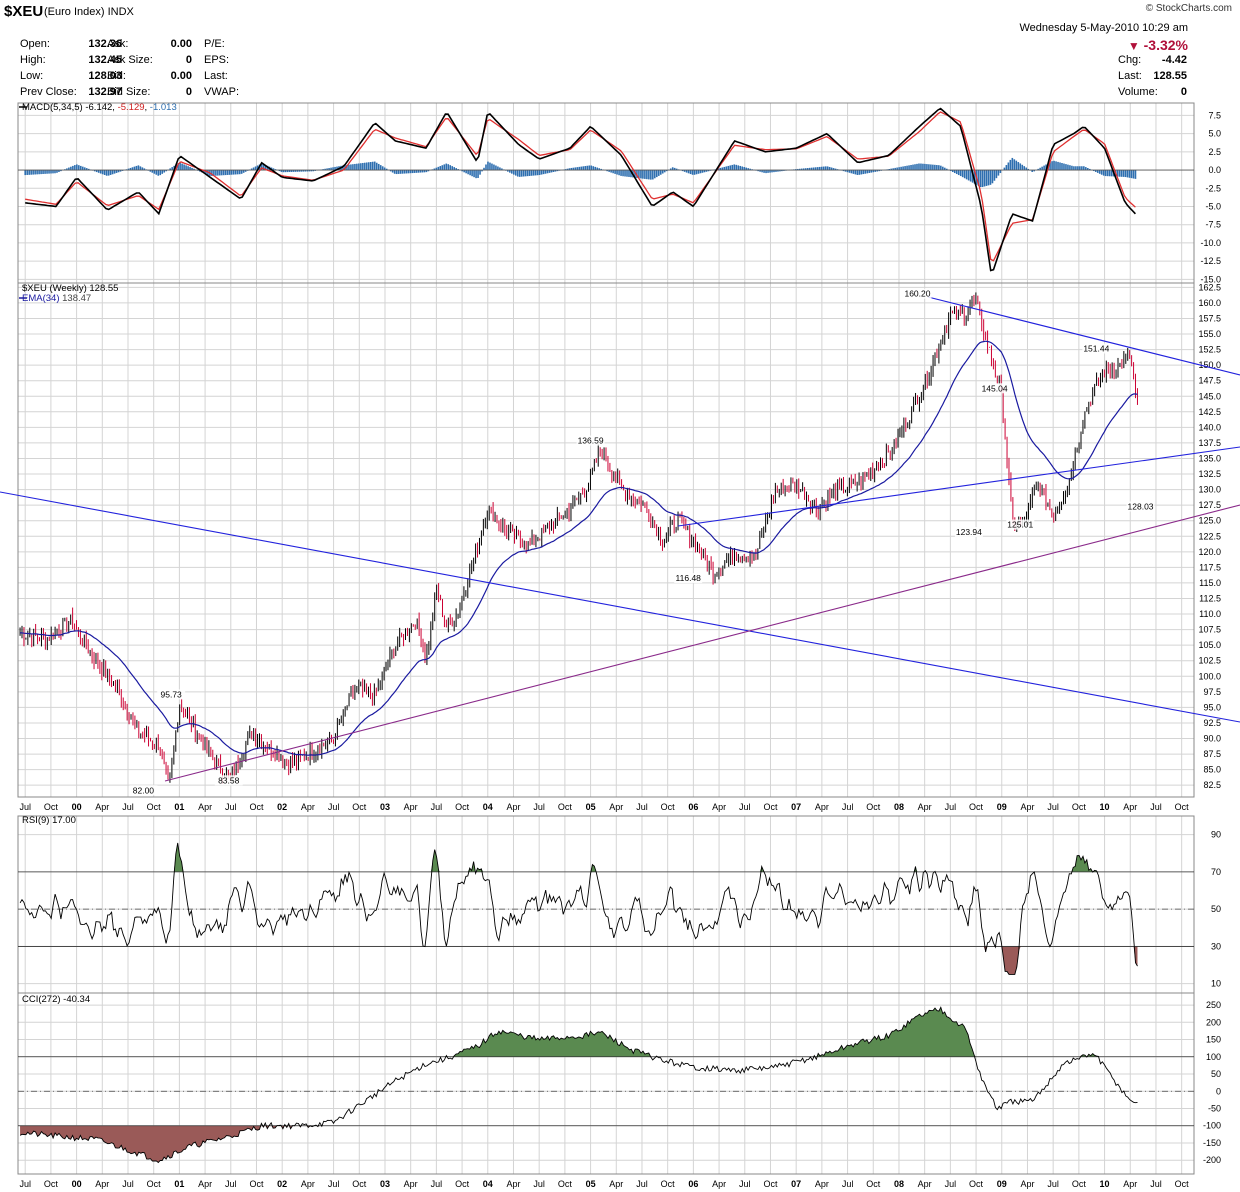 The image size is (1240, 1192). I want to click on cci-xtick-27: Apr, so click(719, 1184).